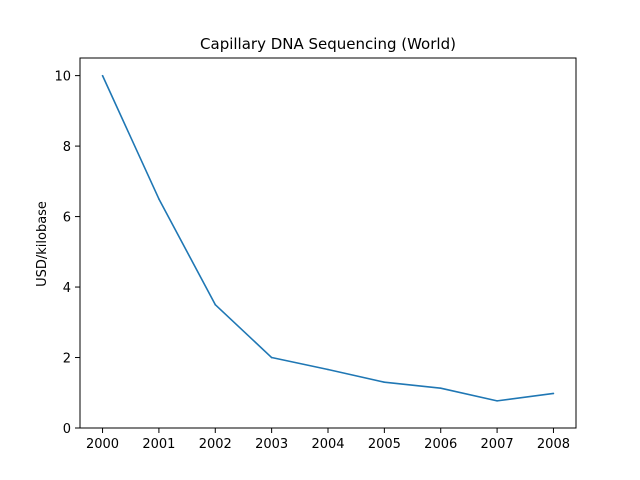  I want to click on chart-title: Capillary DNA Sequencing (World), so click(328, 44).